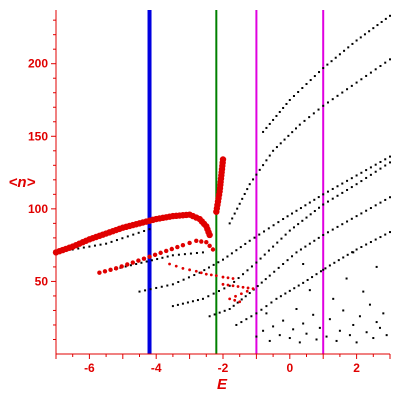  What do you see at coordinates (22, 182) in the screenshot?
I see `y-axis-title: <n>` at bounding box center [22, 182].